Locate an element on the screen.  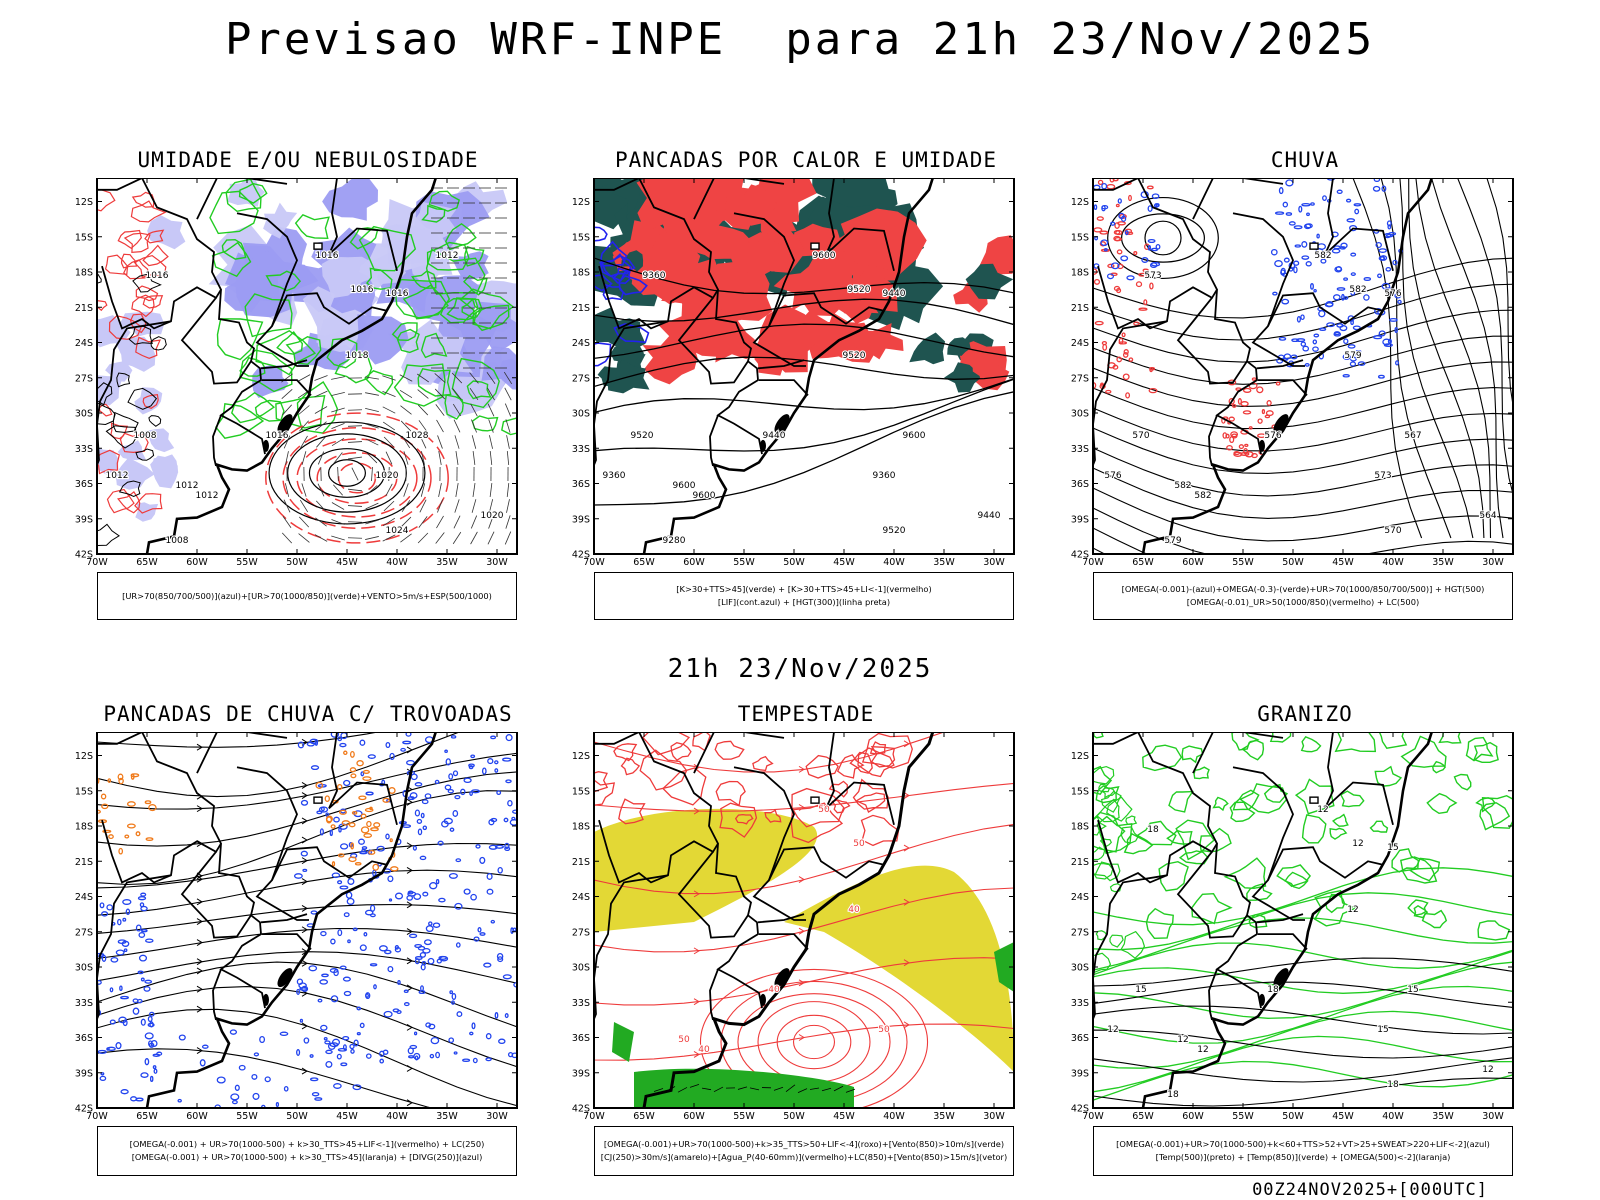
contour-label: 1020 is located at coordinates (387, 476).